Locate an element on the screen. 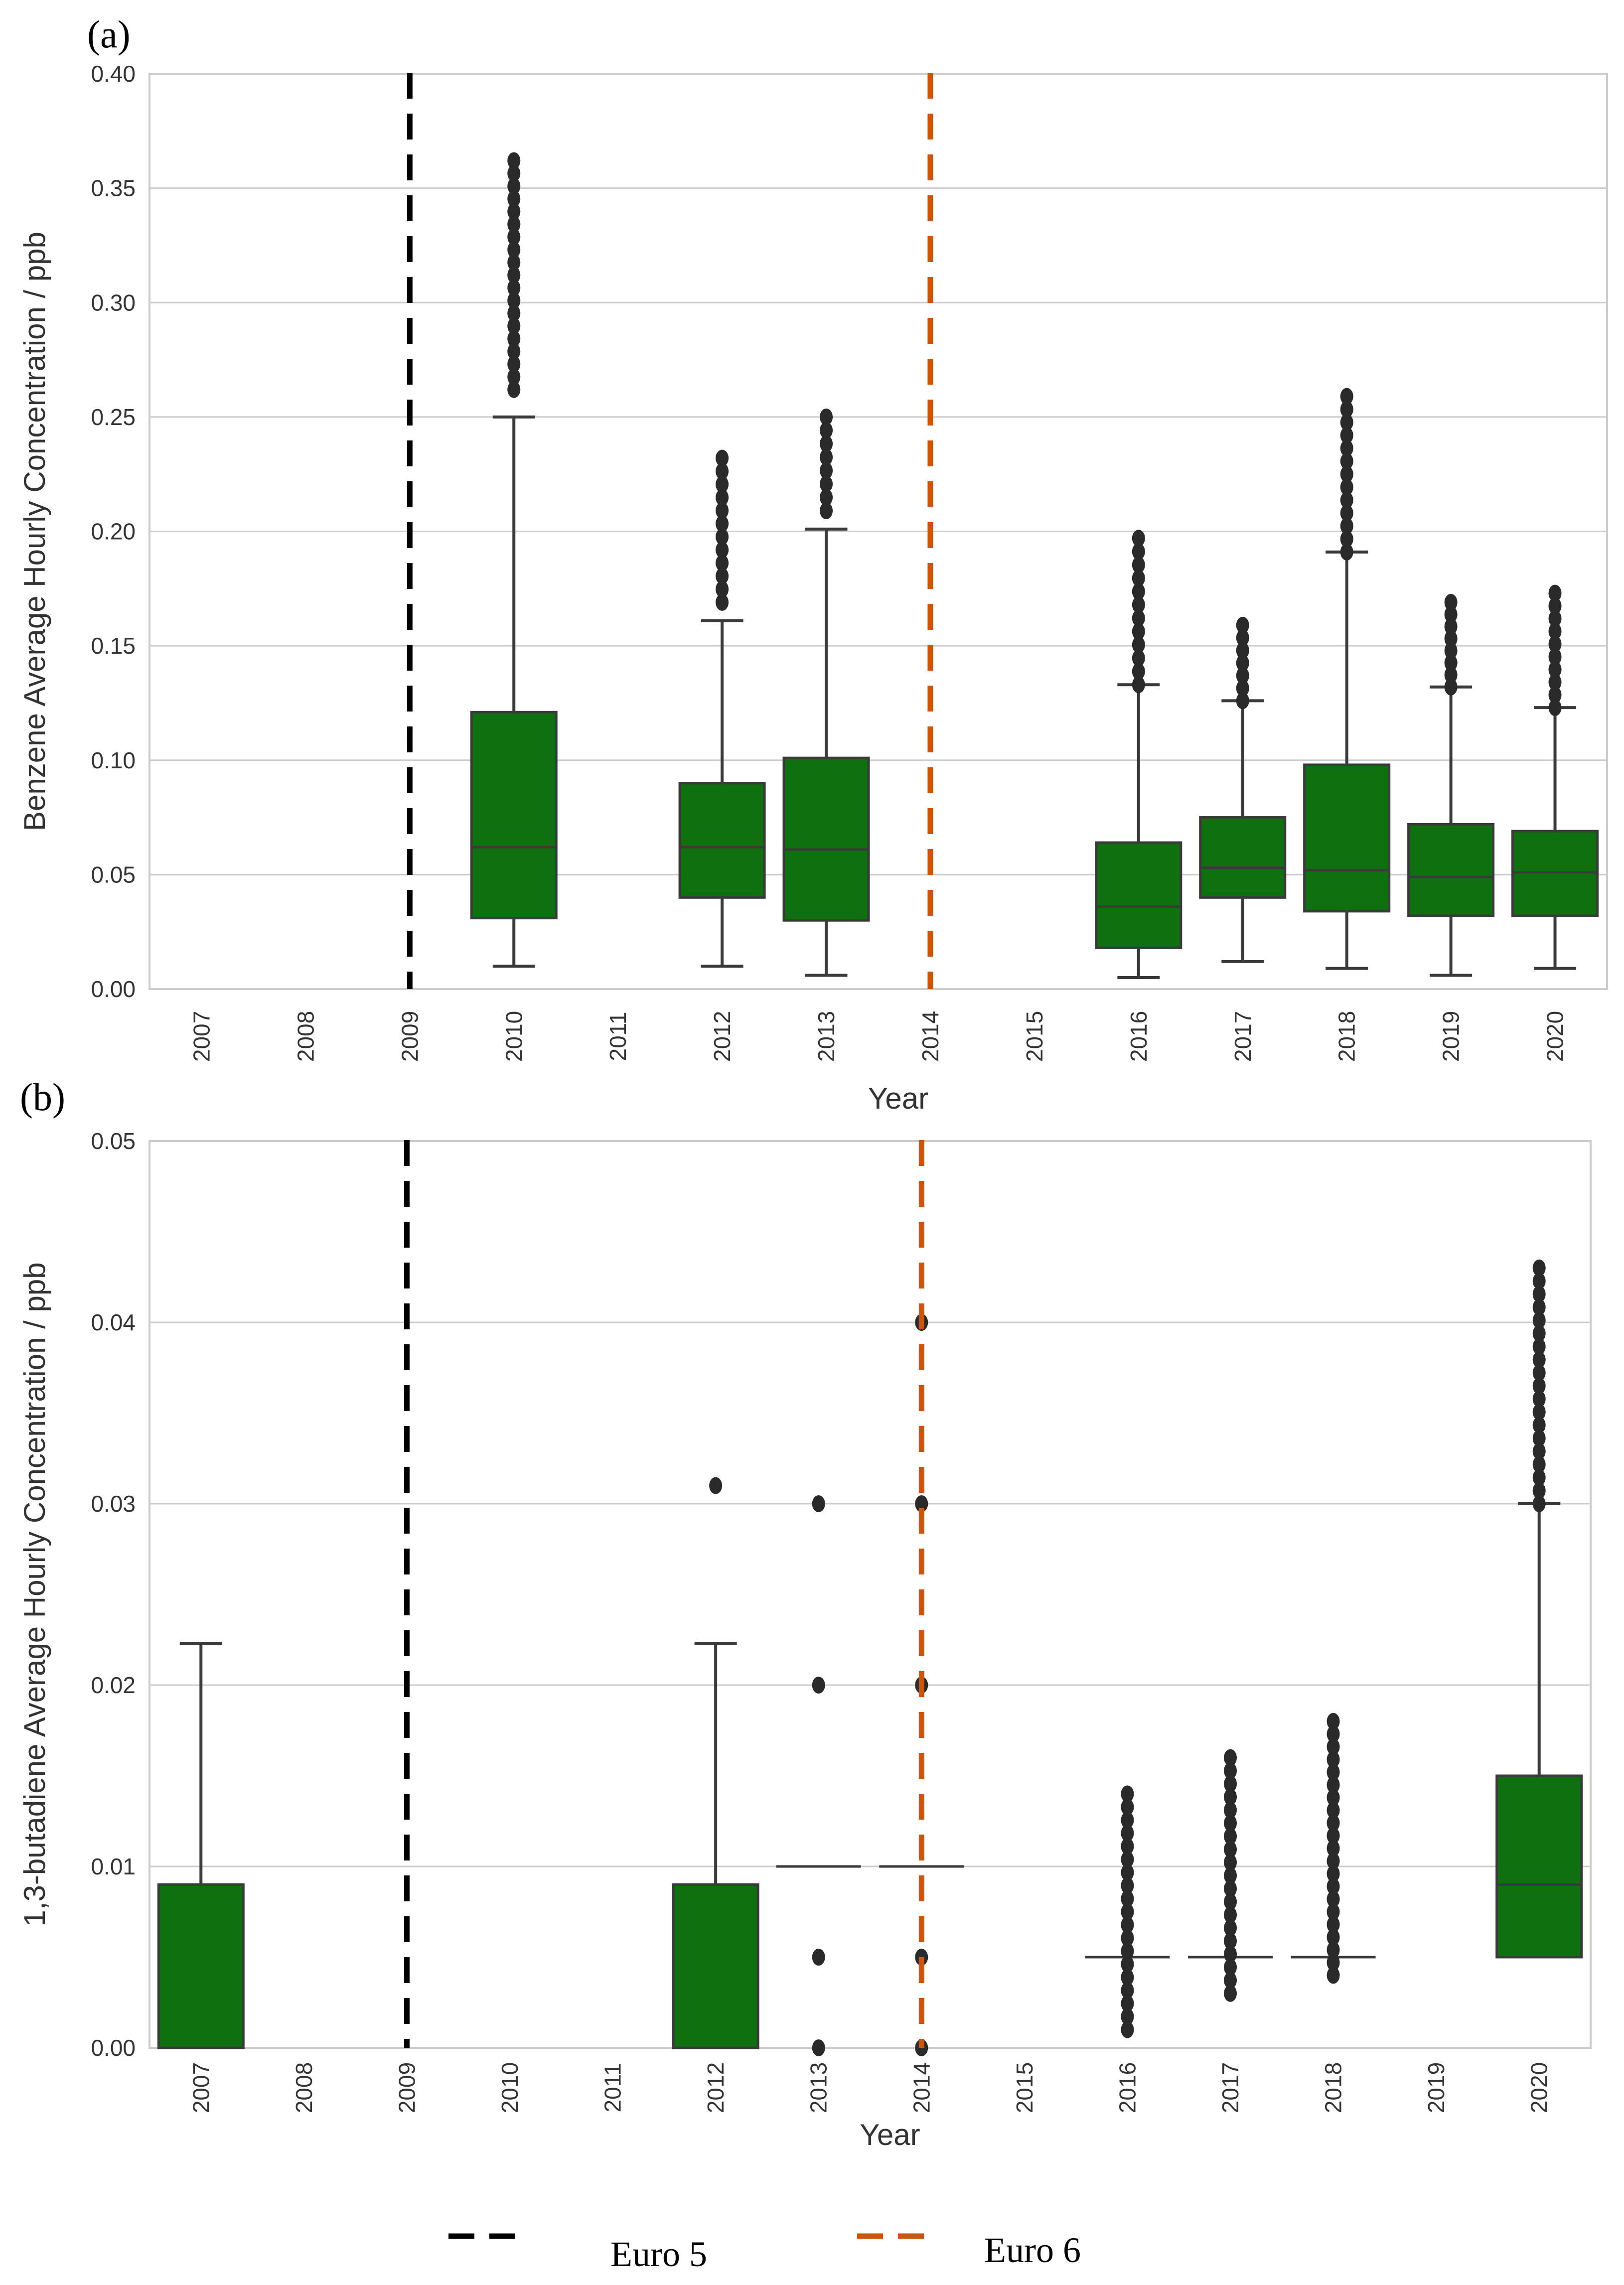  x-tick-label: 2016 is located at coordinates (1139, 1036).